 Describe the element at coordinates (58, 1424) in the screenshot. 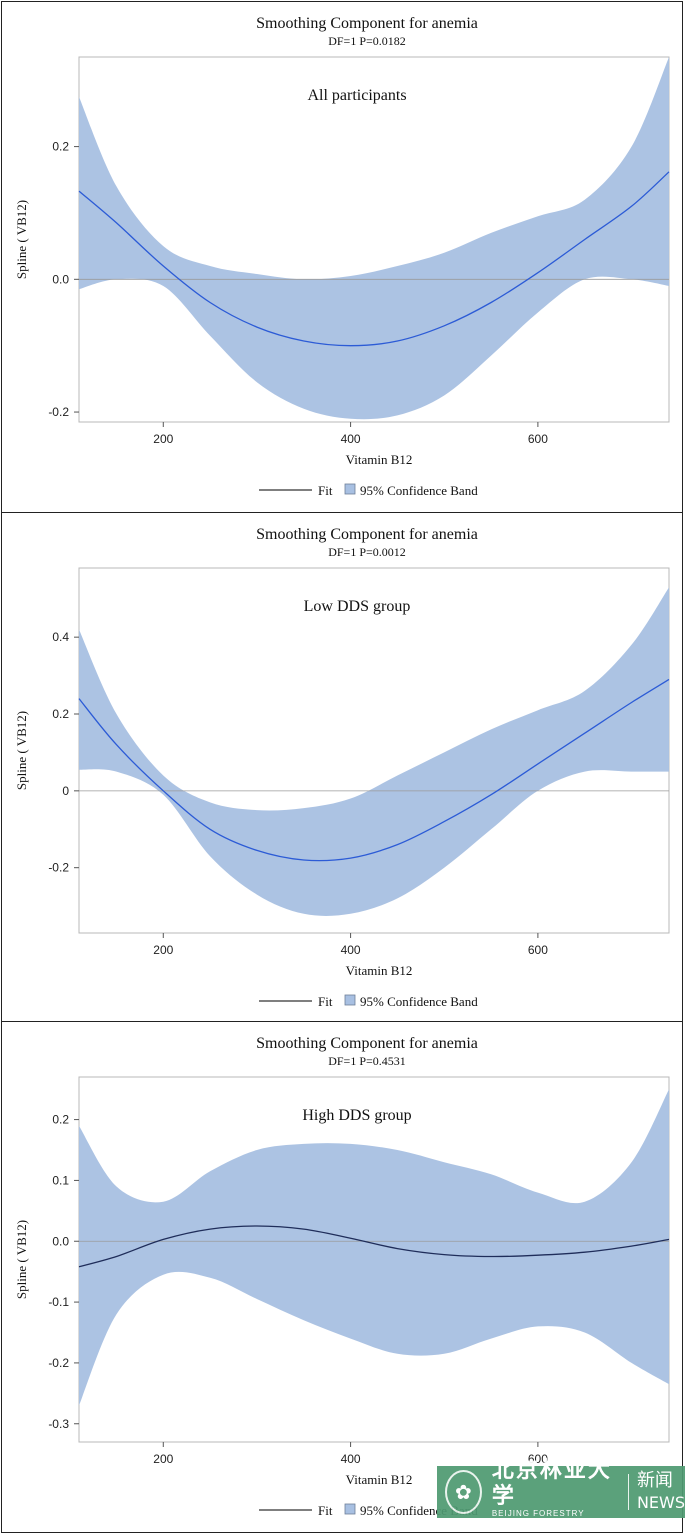

I see `y-tick-label: -0.3` at that location.